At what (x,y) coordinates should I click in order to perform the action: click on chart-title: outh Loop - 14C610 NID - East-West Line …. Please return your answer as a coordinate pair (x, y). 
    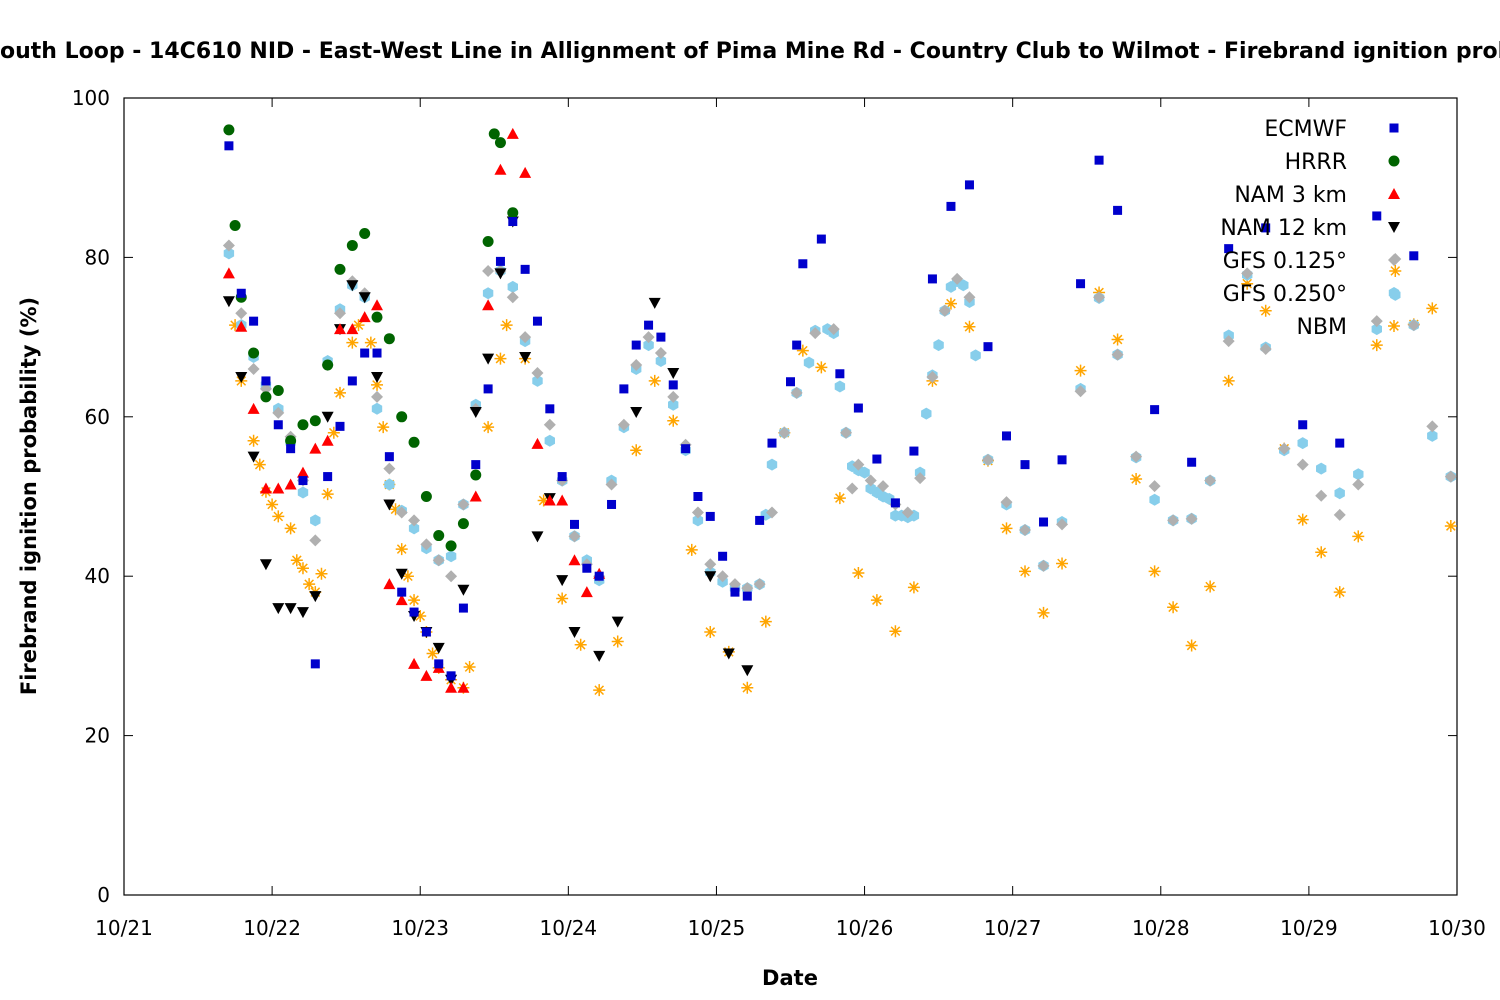
    Looking at the image, I should click on (750, 51).